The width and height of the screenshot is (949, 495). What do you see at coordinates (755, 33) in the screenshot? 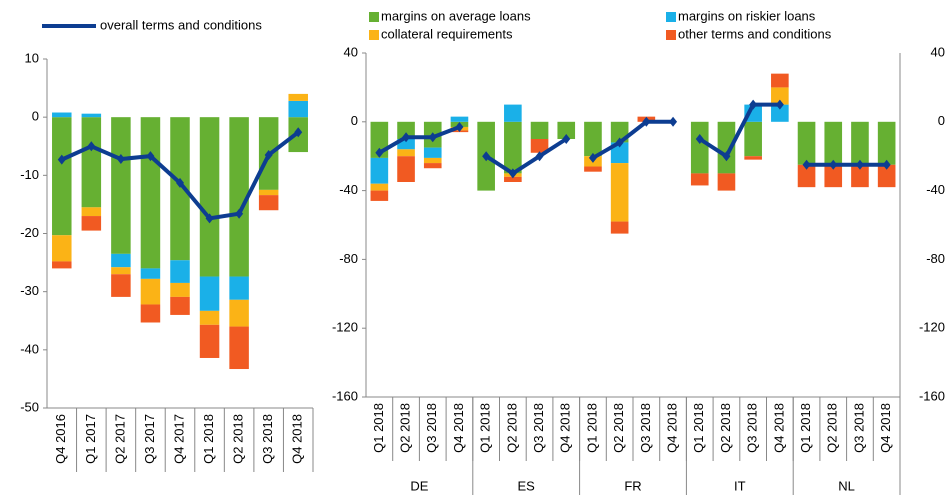
I see `legend-label: other terms and conditions` at bounding box center [755, 33].